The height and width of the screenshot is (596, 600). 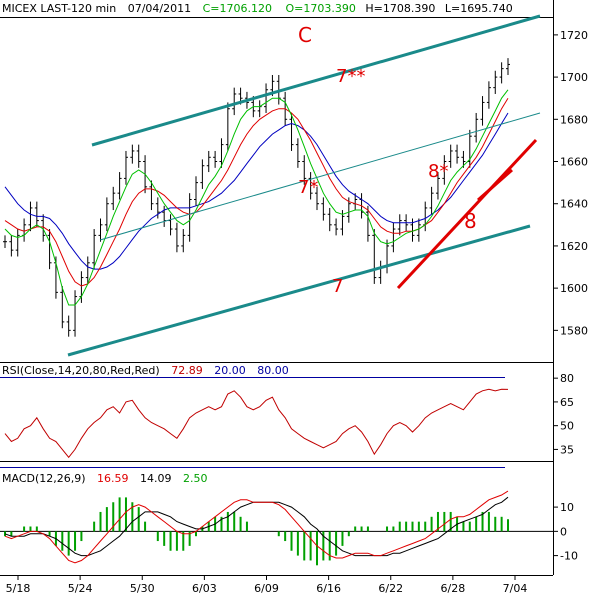 I want to click on rsi-value: 72.89, so click(x=187, y=370).